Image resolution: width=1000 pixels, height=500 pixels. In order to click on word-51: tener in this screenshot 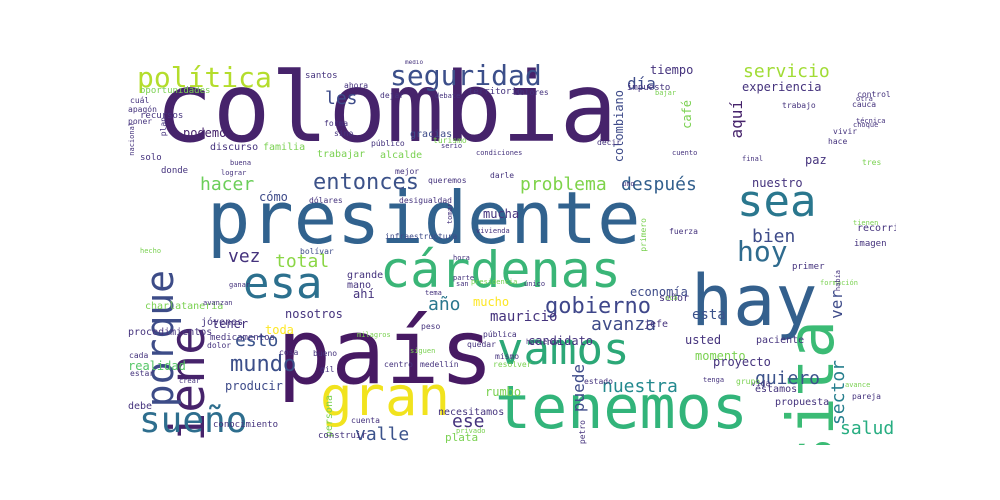, I will do `click(230, 324)`.